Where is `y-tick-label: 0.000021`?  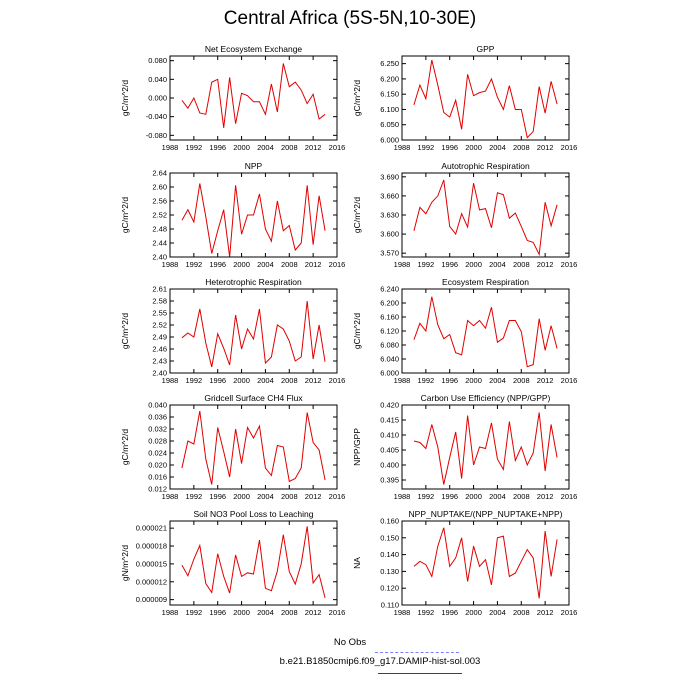
y-tick-label: 0.000021 is located at coordinates (151, 528).